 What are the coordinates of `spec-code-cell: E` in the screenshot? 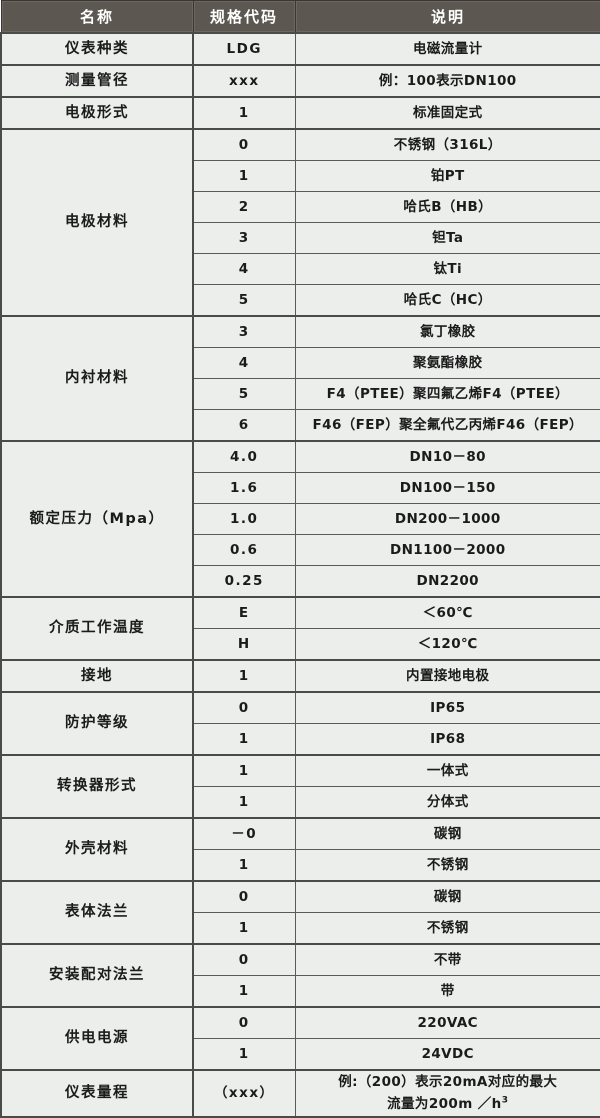 It's located at (244, 612).